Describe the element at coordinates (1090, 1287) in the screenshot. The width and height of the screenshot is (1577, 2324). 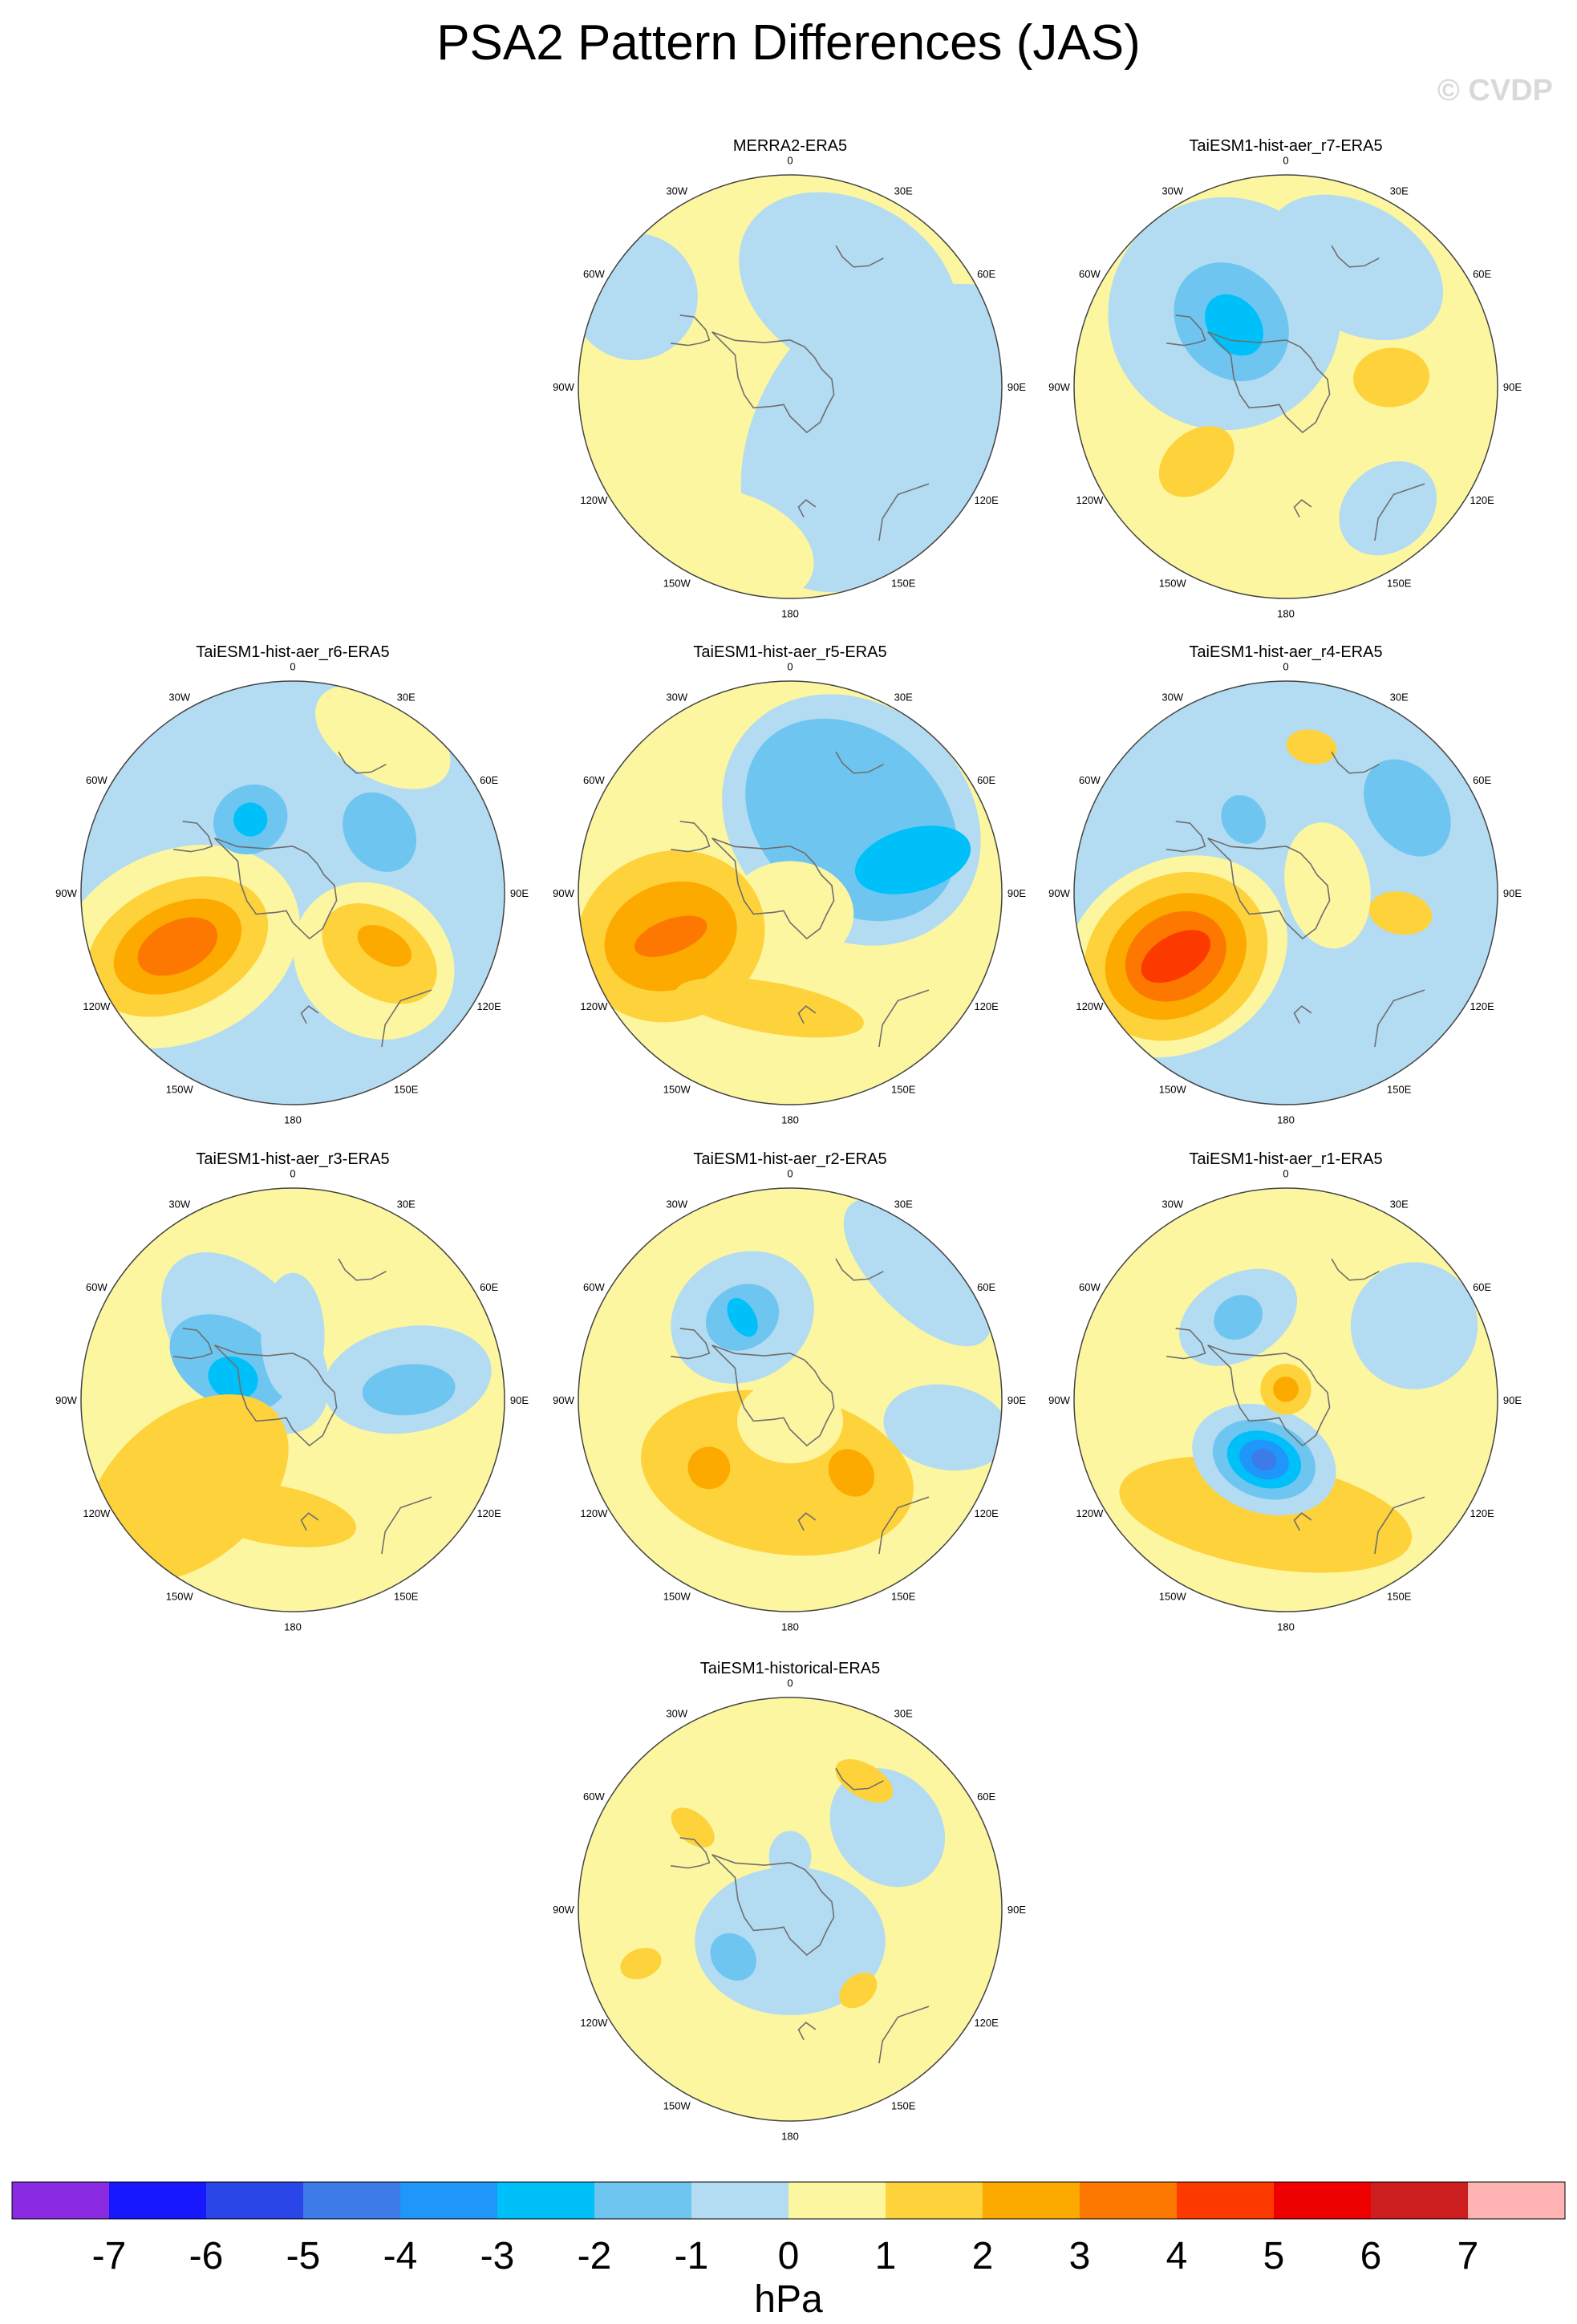
I see `longitude-label: 60W` at that location.